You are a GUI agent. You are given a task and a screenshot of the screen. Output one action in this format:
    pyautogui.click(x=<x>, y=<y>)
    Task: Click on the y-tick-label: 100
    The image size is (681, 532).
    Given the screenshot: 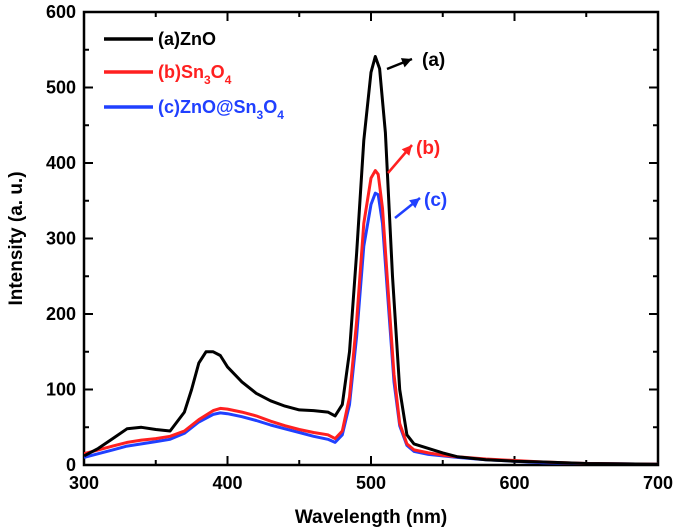 What is the action you would take?
    pyautogui.click(x=61, y=390)
    